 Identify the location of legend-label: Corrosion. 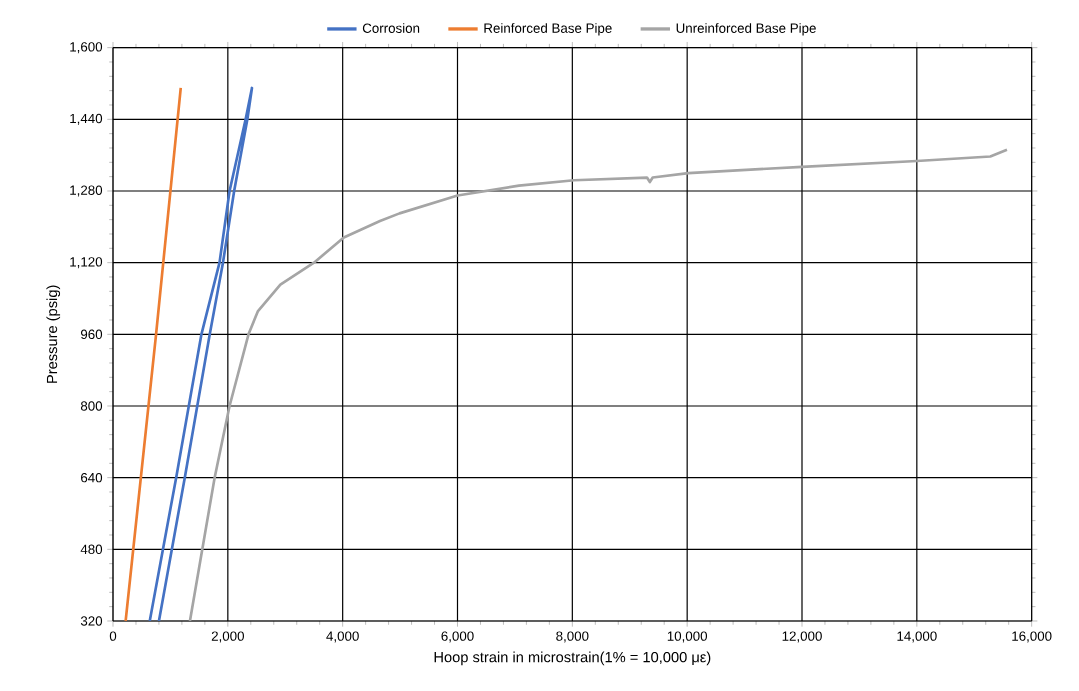
(391, 28).